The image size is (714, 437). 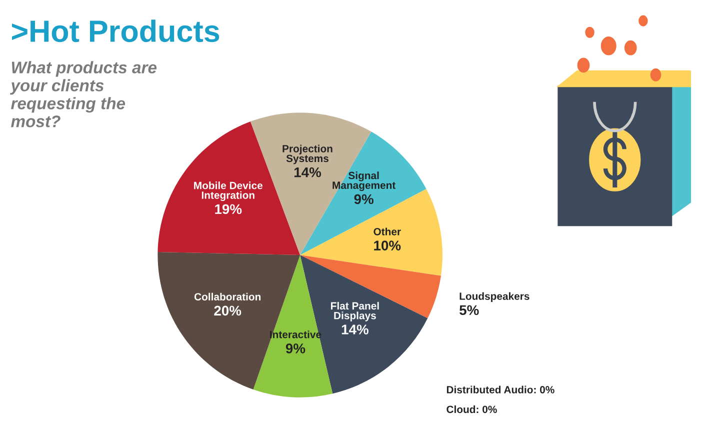 What do you see at coordinates (371, 232) in the screenshot?
I see `pie-slice` at bounding box center [371, 232].